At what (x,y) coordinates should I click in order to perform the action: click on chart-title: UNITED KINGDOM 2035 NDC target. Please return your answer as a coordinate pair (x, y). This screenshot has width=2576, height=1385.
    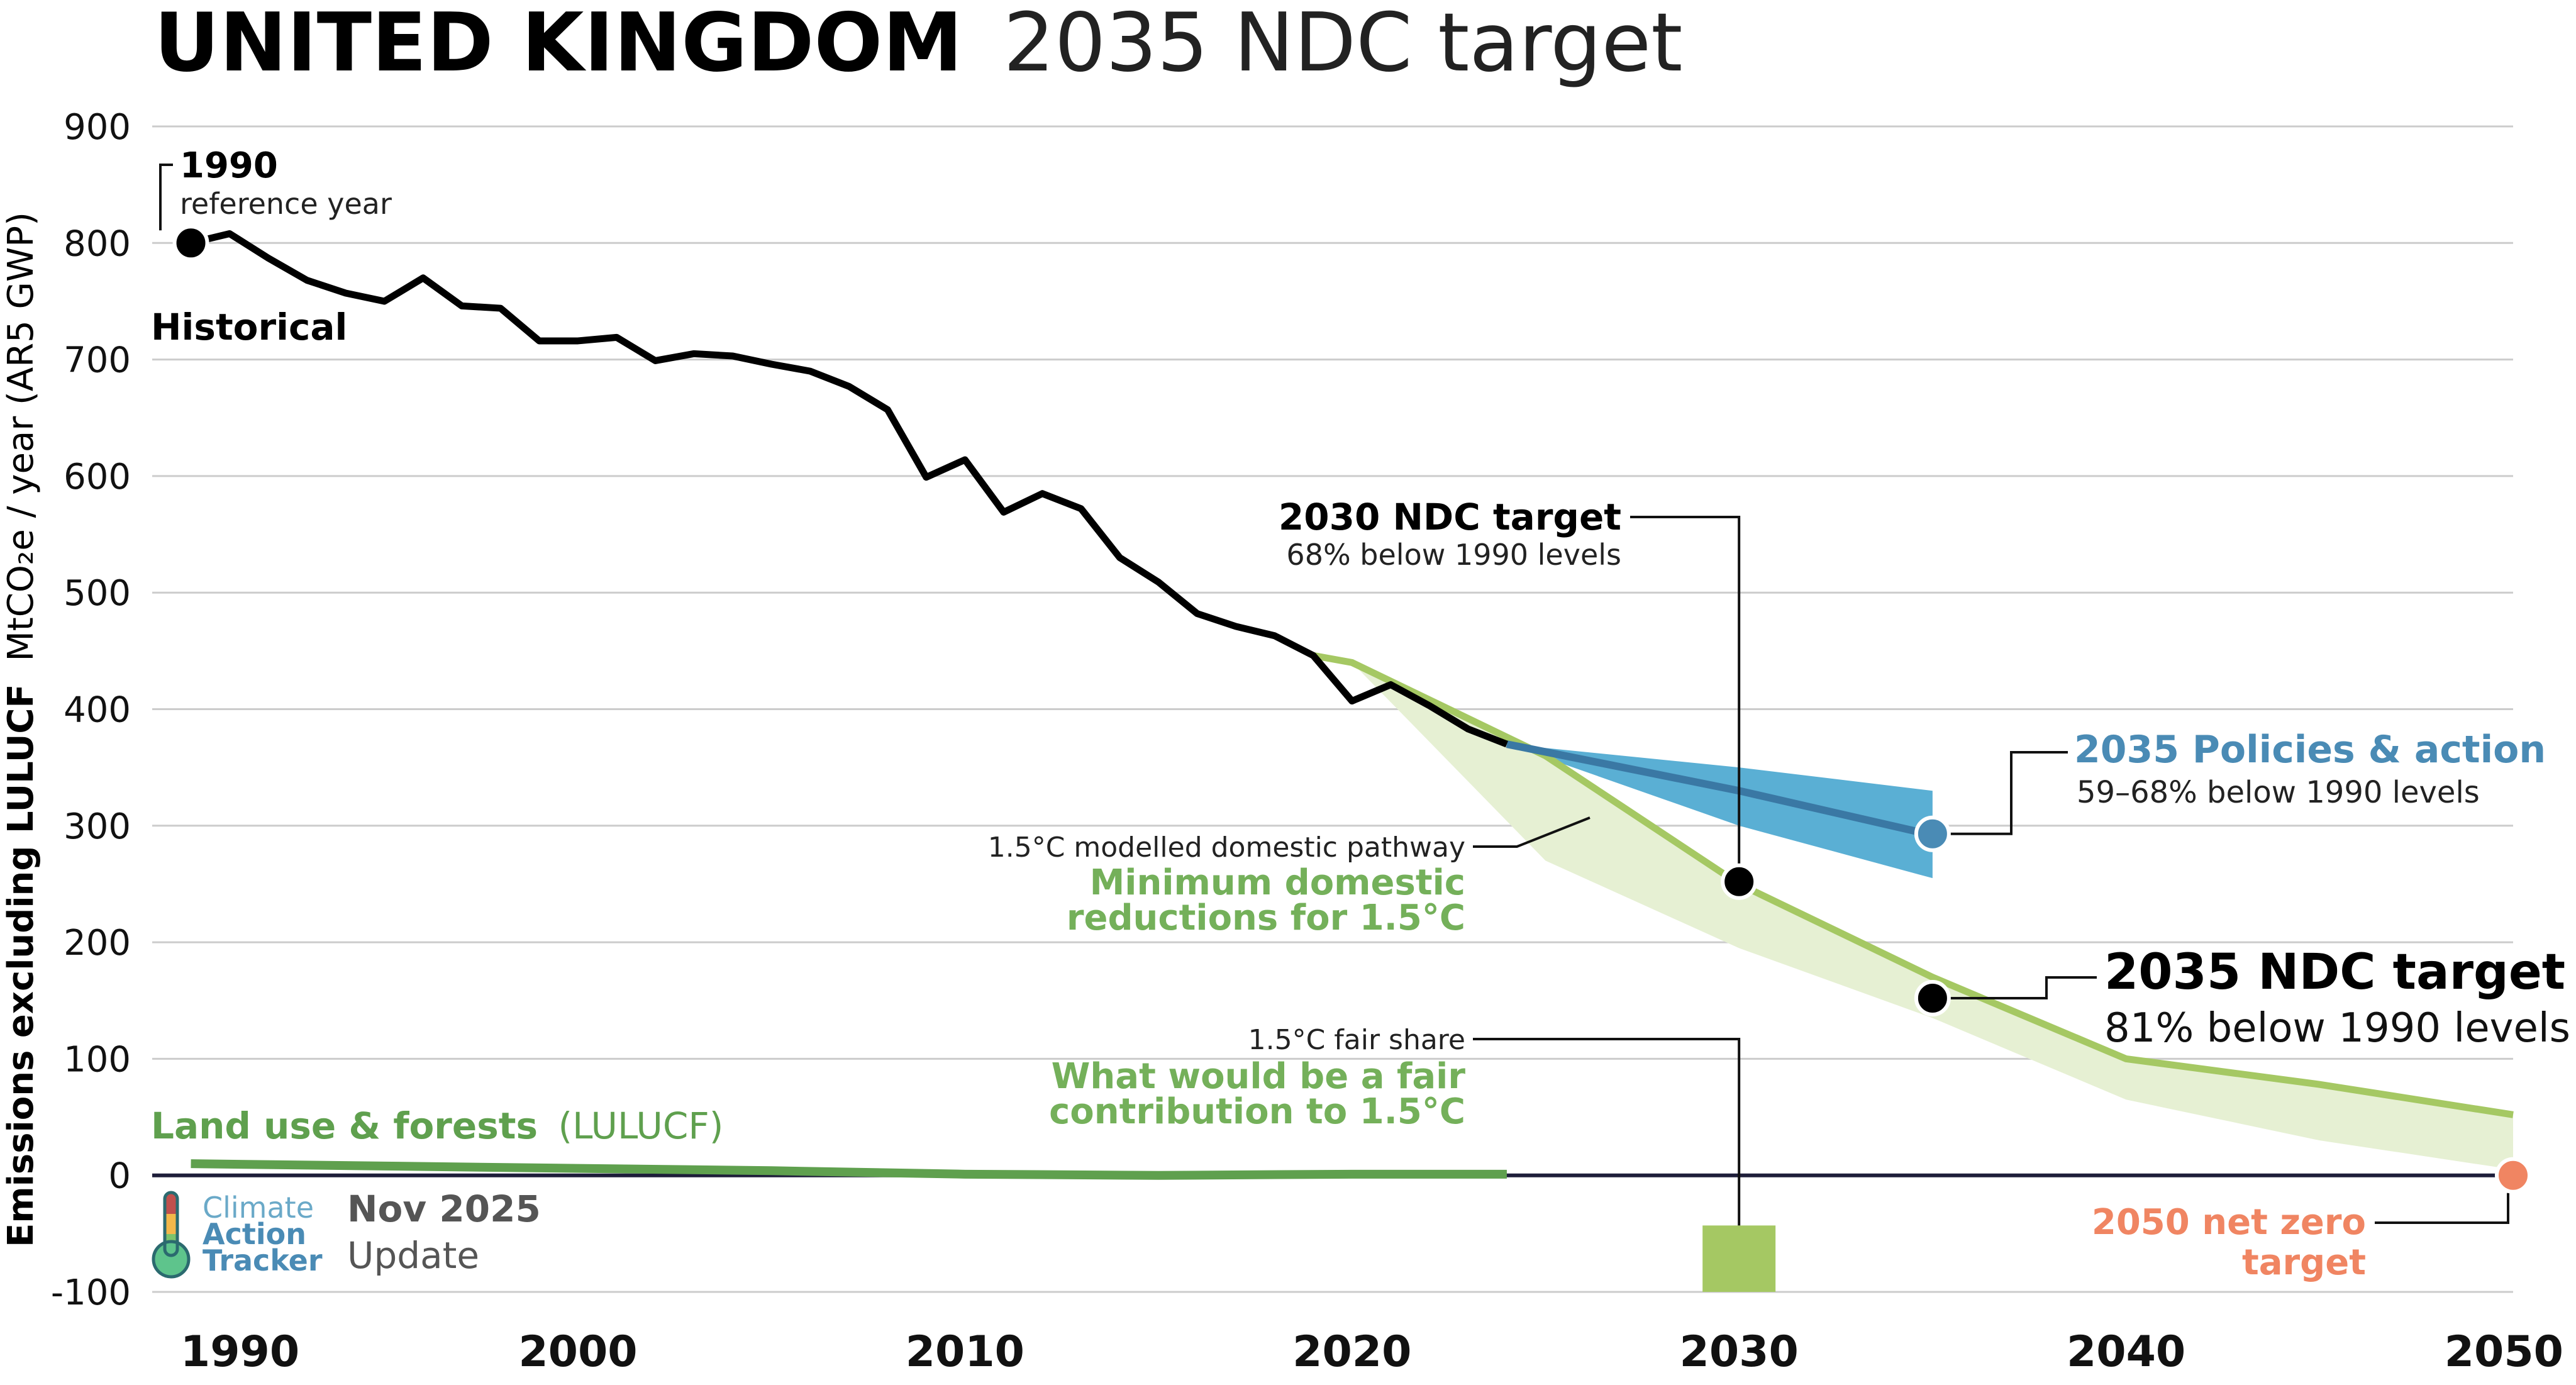
    Looking at the image, I should click on (918, 45).